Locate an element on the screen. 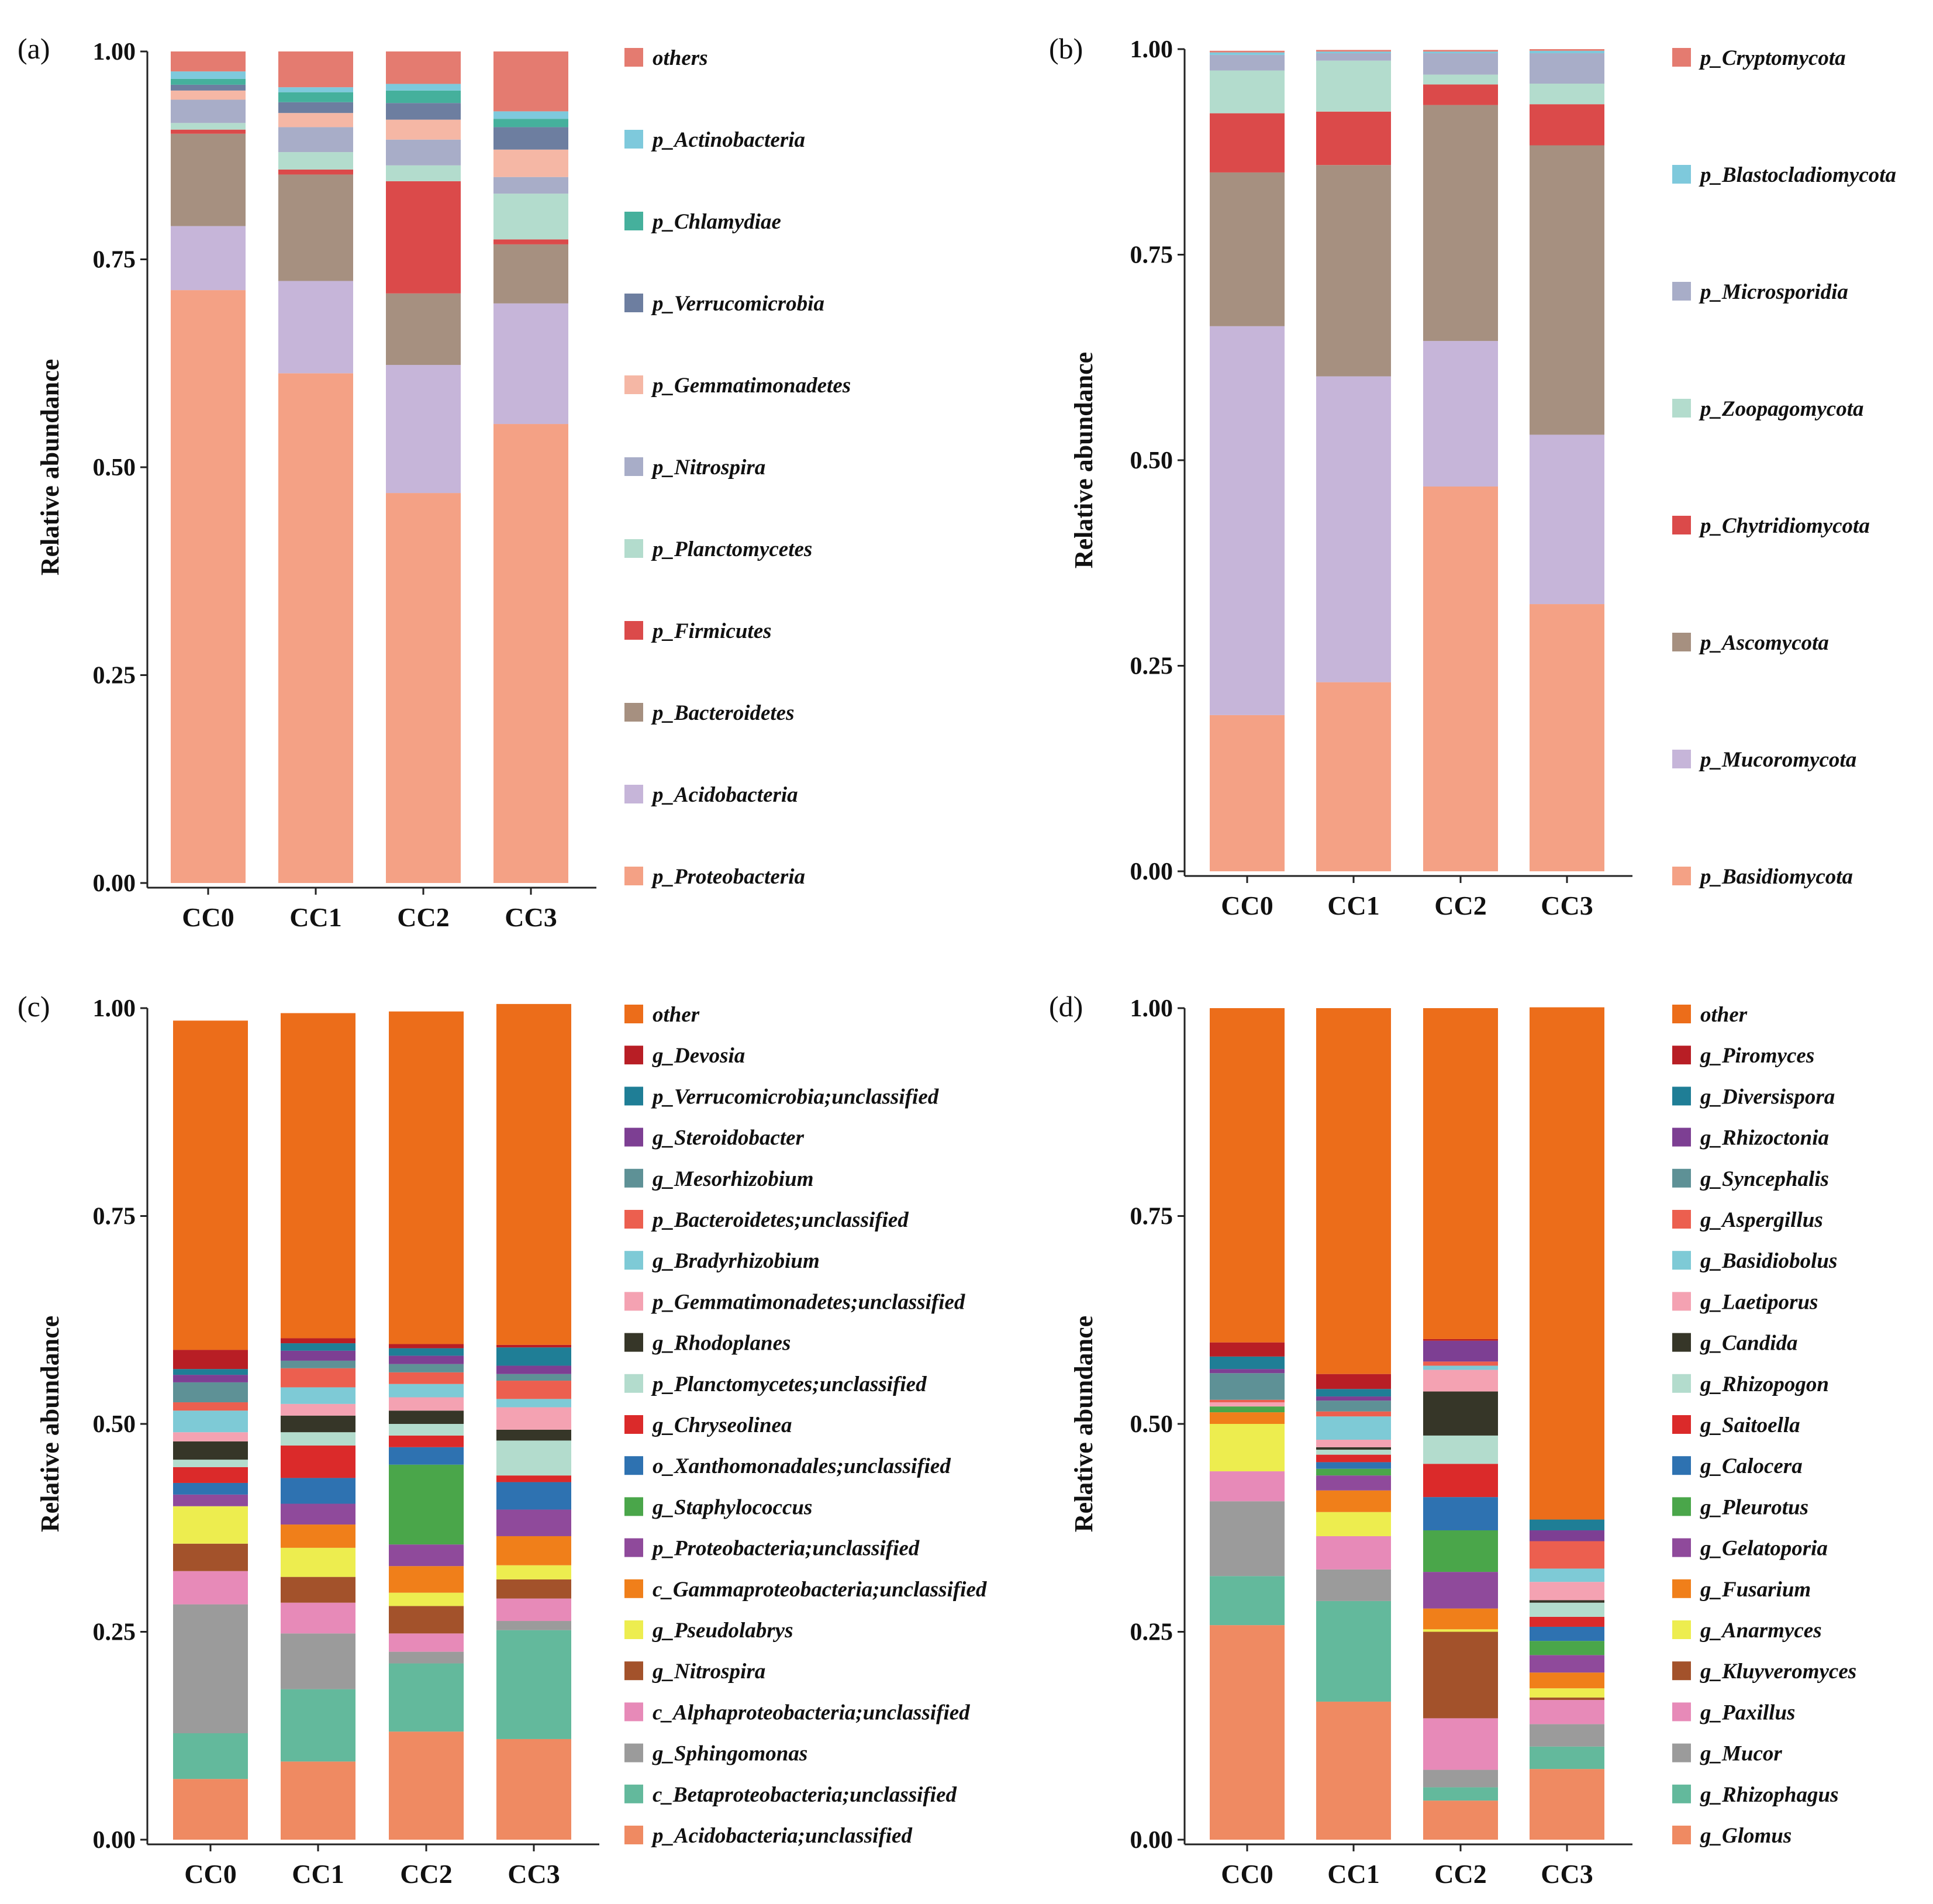  bar-segment-g-basidiobolus-cc3 is located at coordinates (1567, 1575).